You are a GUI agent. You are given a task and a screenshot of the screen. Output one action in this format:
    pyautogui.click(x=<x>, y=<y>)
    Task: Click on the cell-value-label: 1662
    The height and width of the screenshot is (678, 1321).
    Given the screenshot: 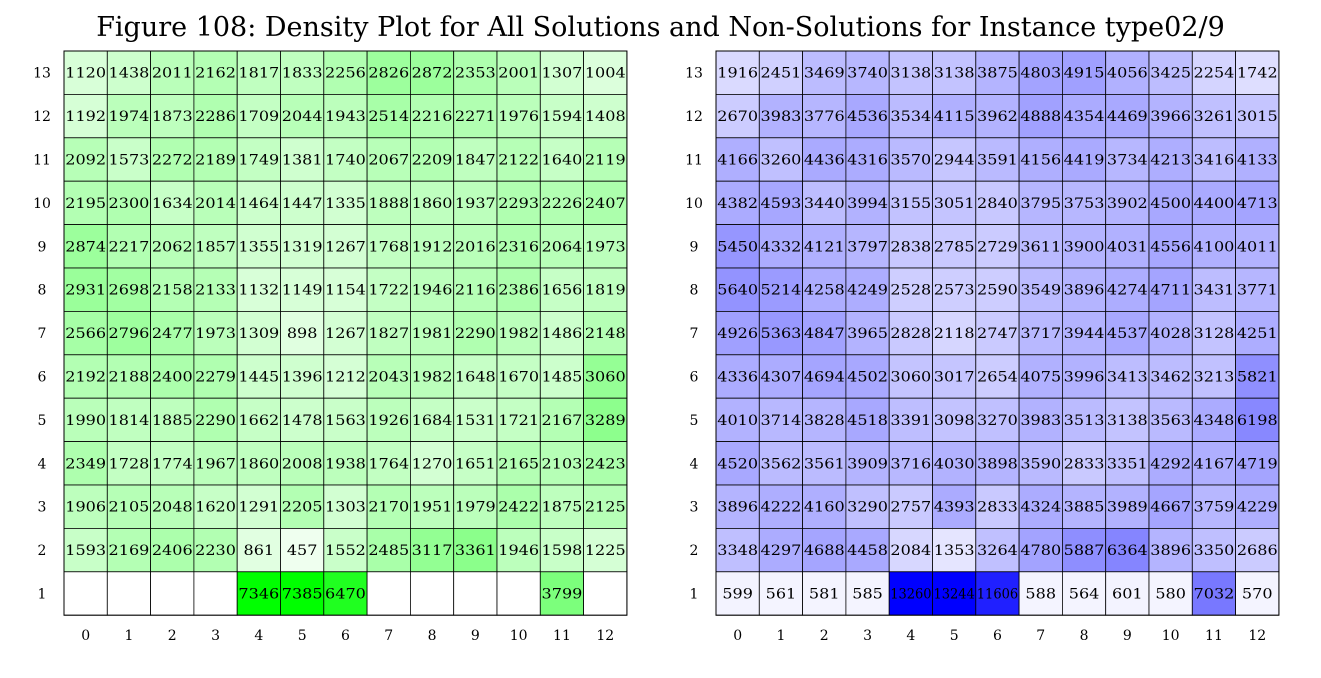 What is the action you would take?
    pyautogui.click(x=258, y=421)
    